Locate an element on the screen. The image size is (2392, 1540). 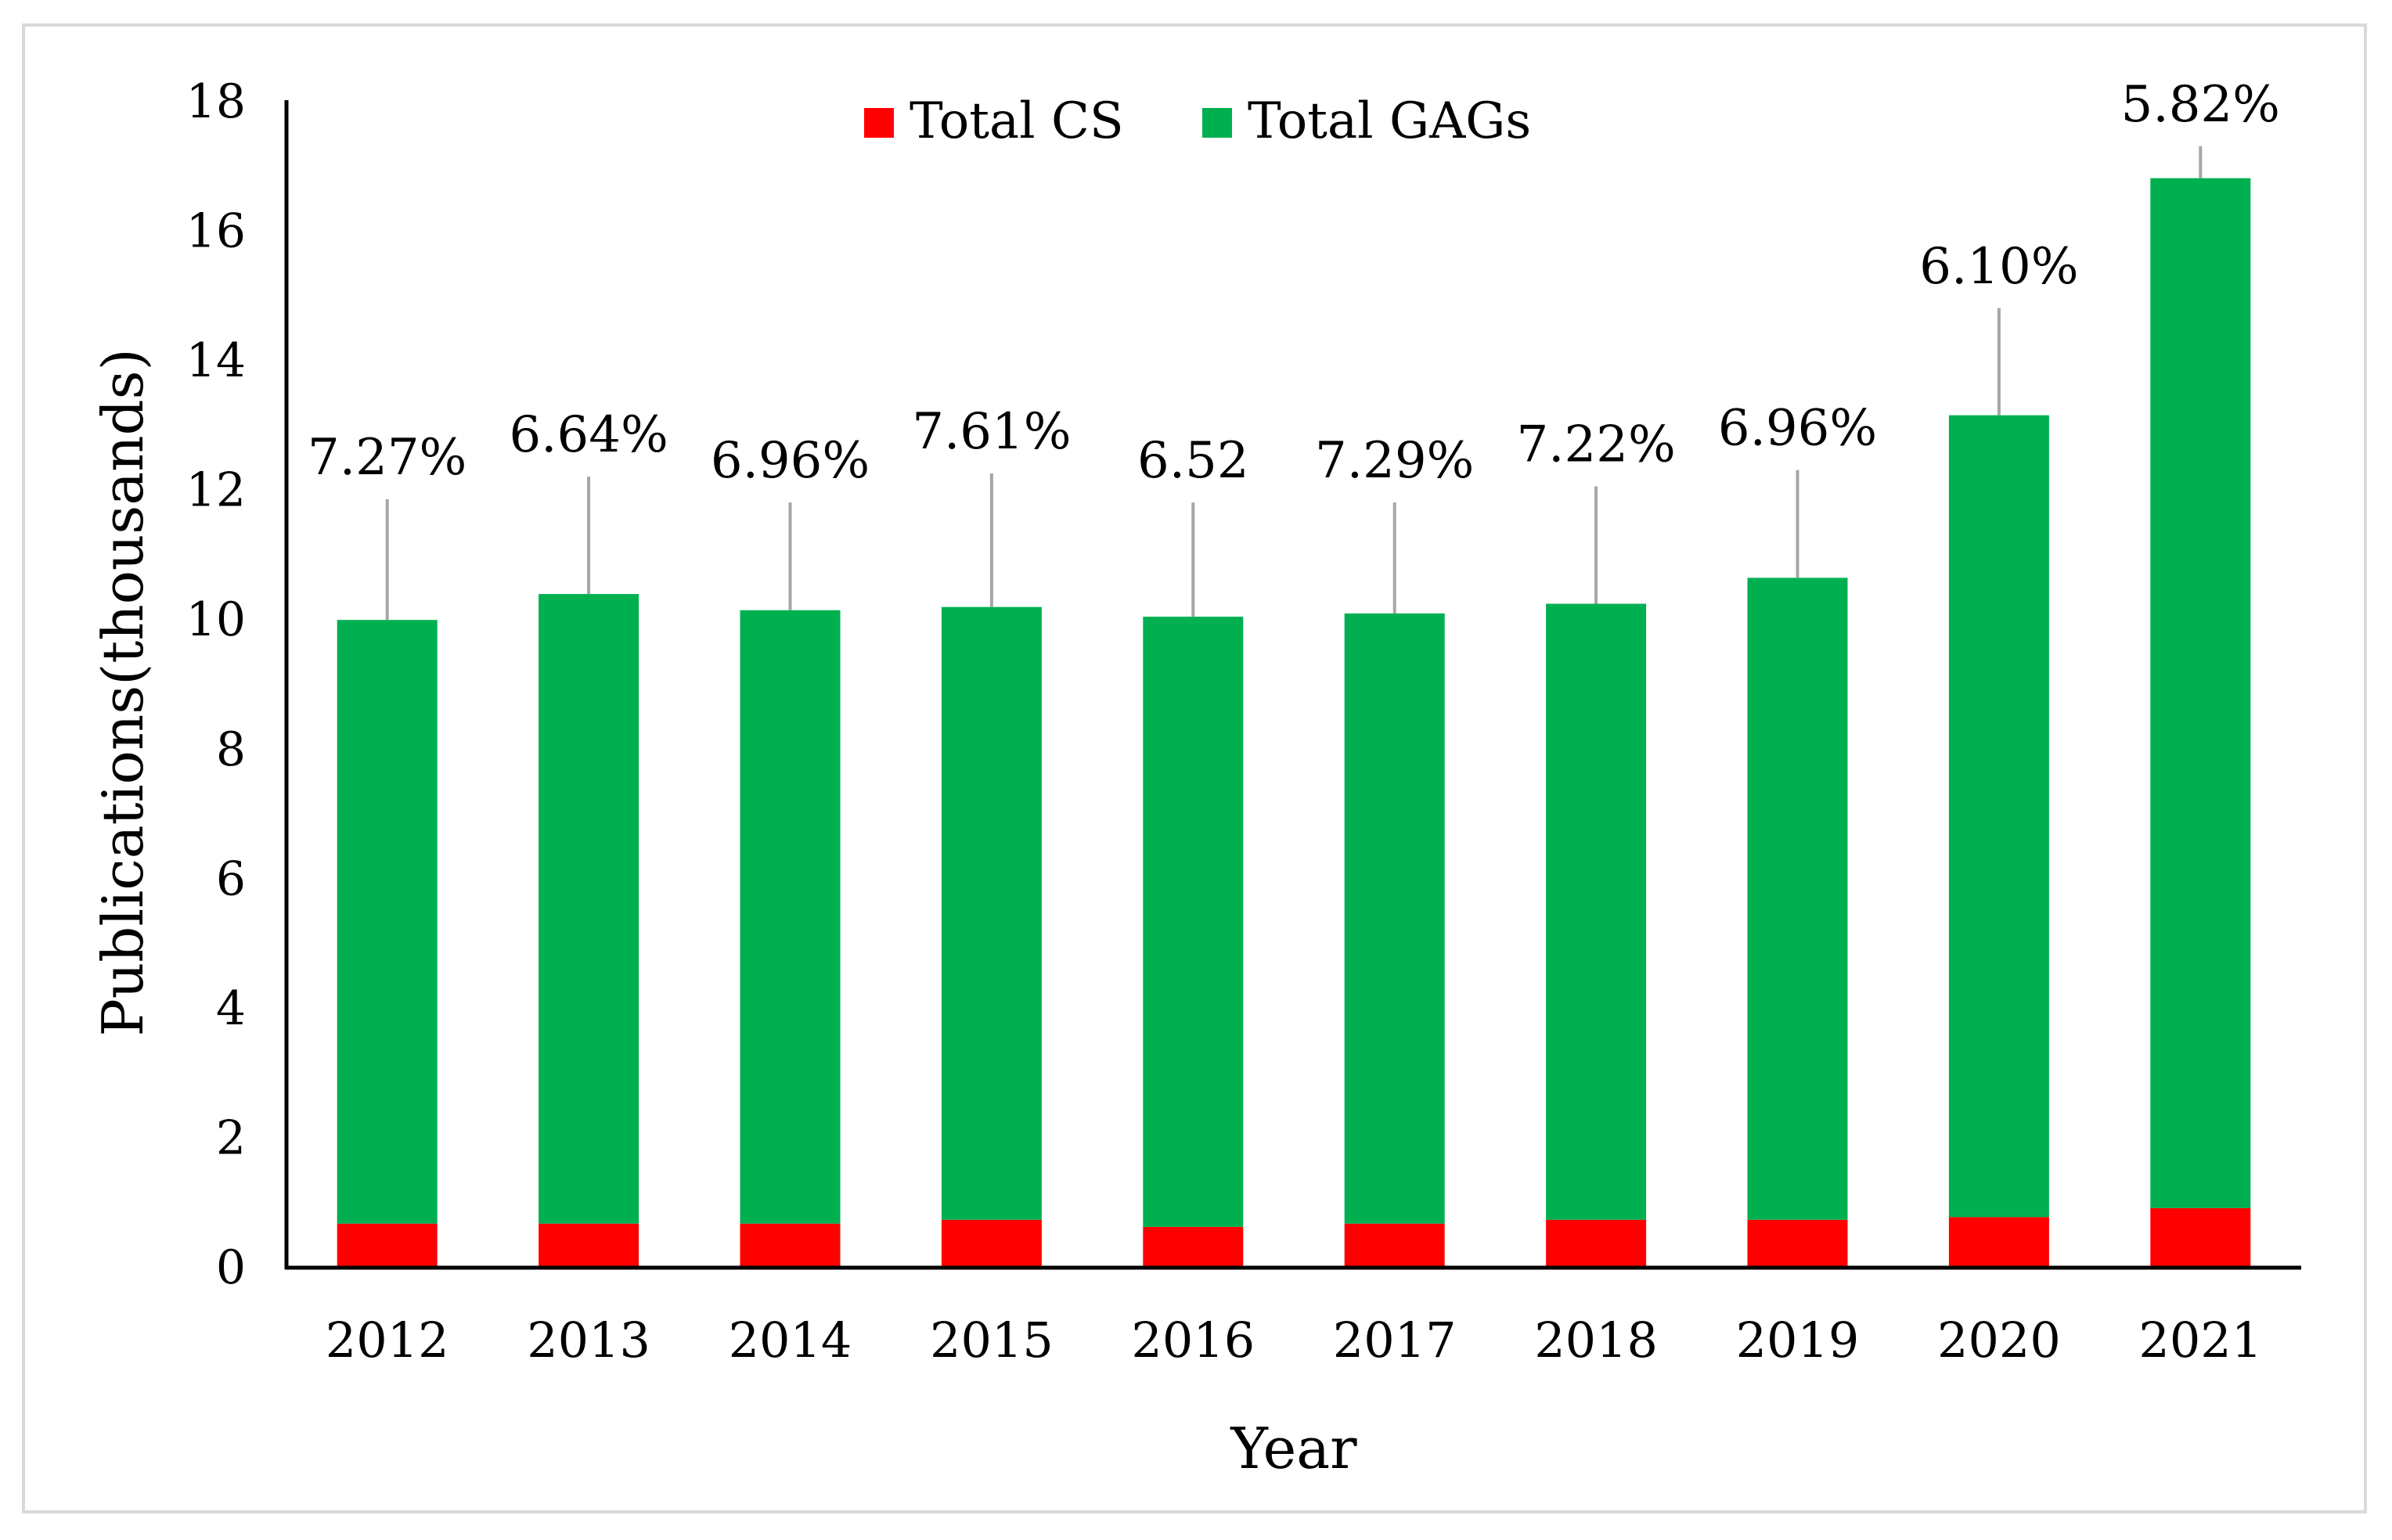
bar-total-cs-2014 is located at coordinates (790, 1245).